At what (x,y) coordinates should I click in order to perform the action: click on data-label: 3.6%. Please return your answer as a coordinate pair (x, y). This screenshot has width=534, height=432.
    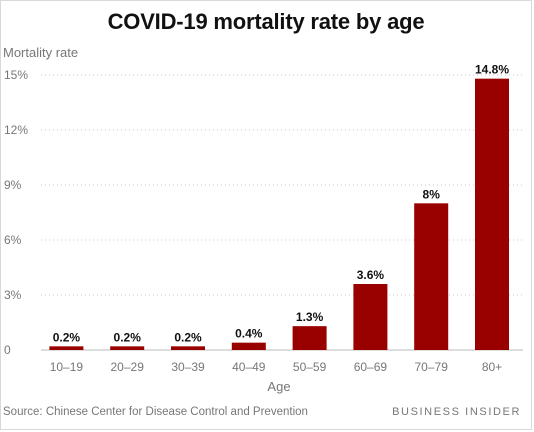
    Looking at the image, I should click on (371, 275).